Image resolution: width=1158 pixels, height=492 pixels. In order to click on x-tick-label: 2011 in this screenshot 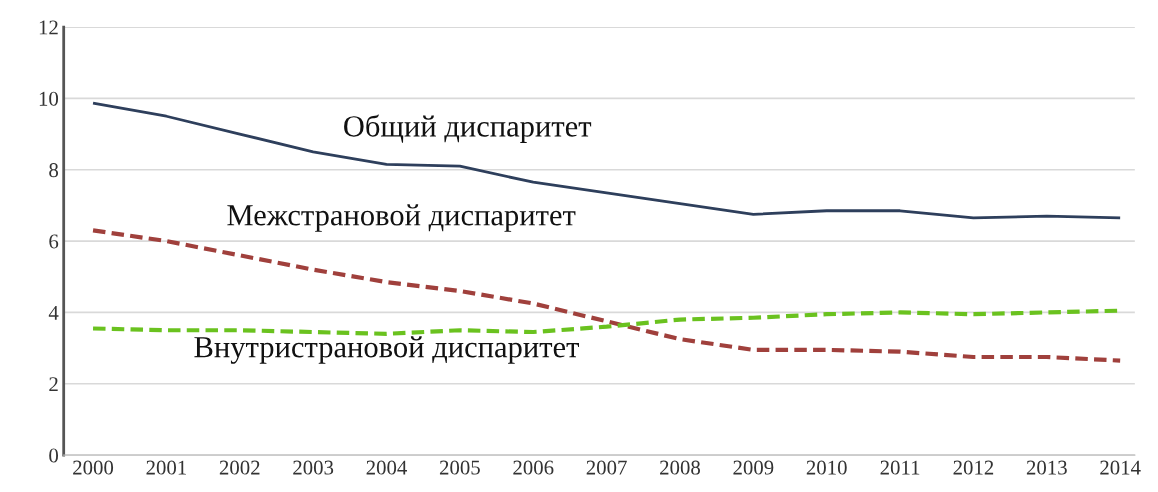, I will do `click(900, 467)`.